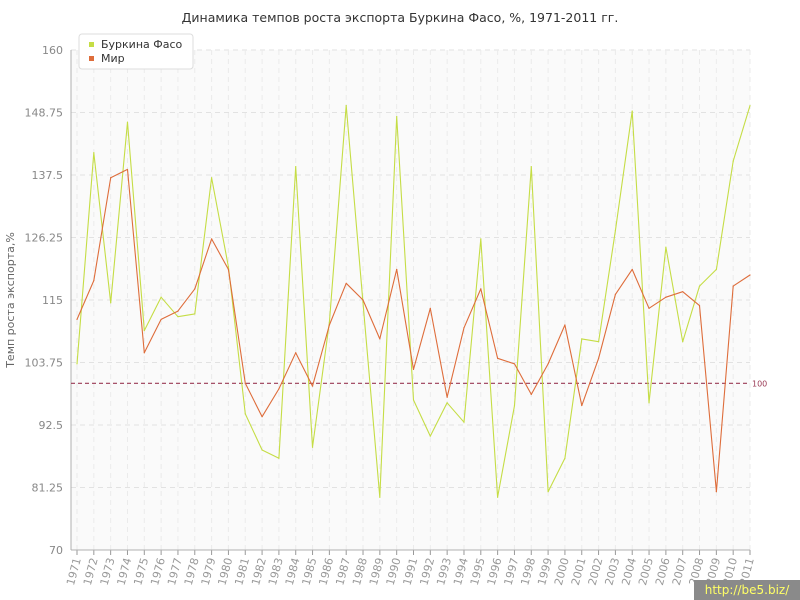 The width and height of the screenshot is (800, 600). Describe the element at coordinates (44, 238) in the screenshot. I see `y-tick-label: 126.25` at that location.